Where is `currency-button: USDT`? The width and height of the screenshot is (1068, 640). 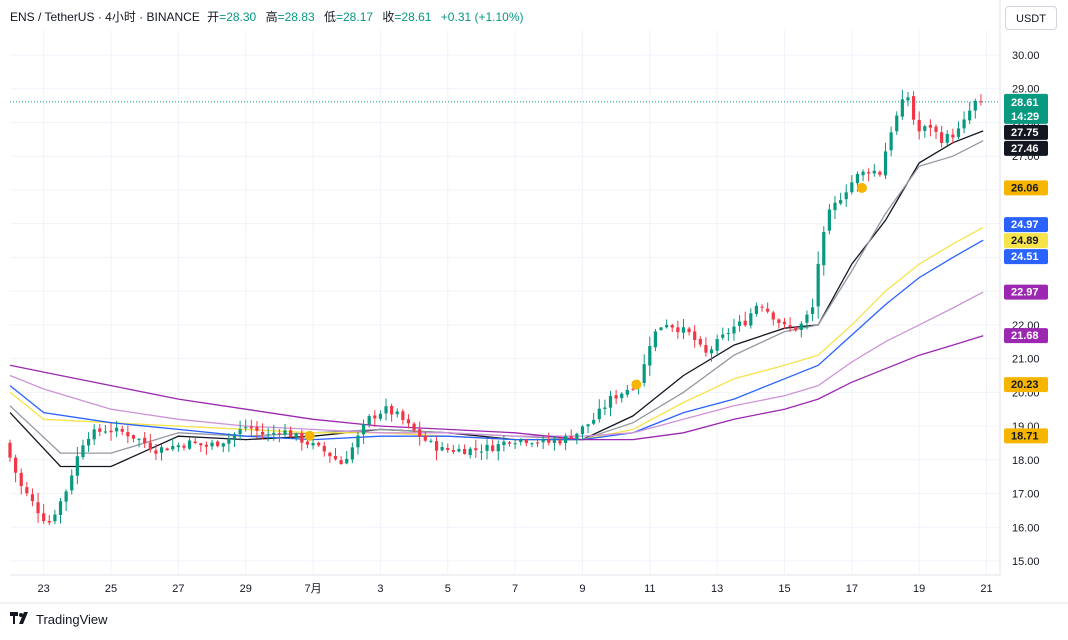 currency-button: USDT is located at coordinates (1031, 18).